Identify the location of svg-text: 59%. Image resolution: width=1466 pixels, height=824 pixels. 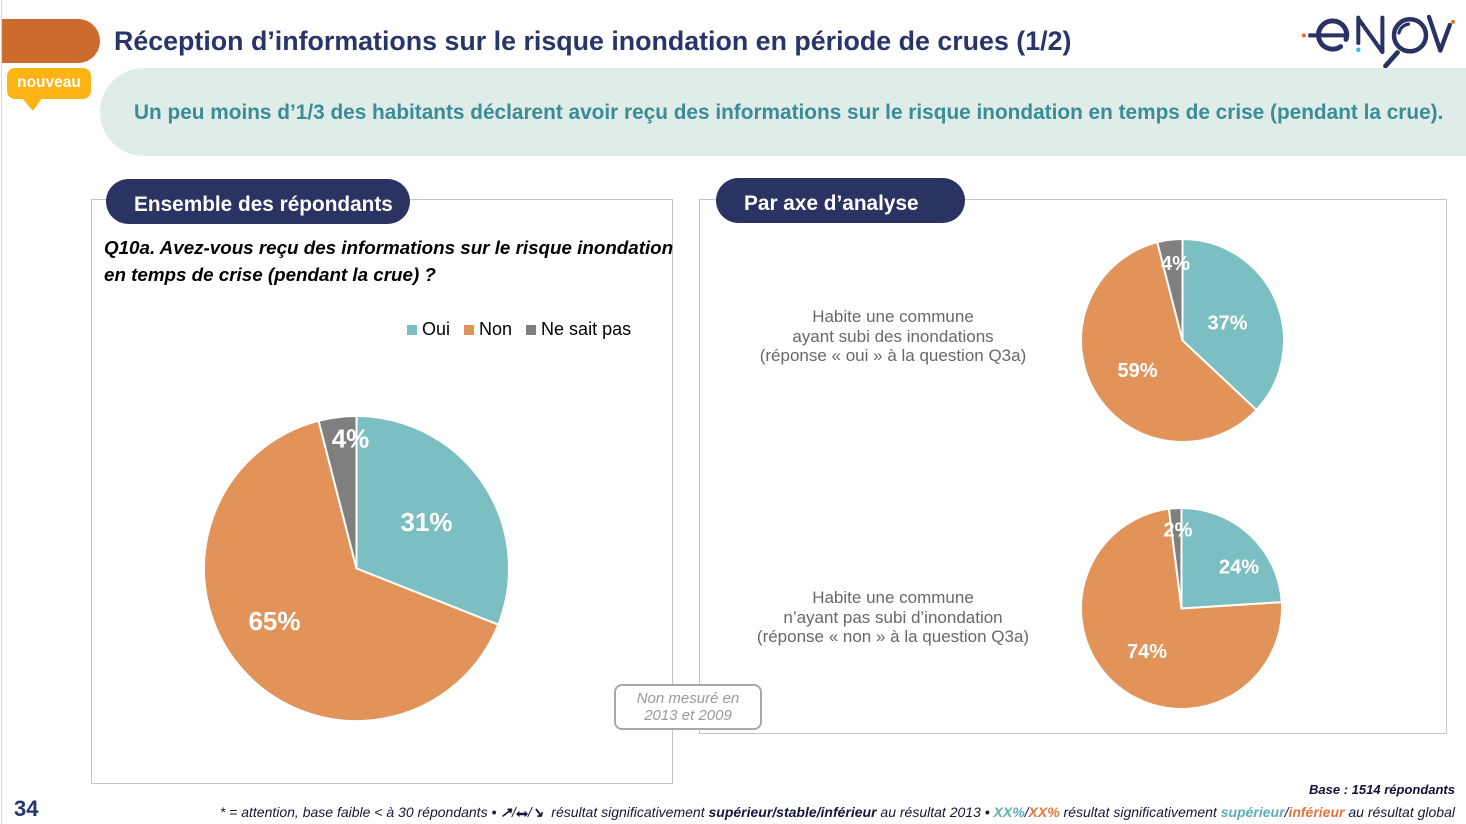
(1137, 371).